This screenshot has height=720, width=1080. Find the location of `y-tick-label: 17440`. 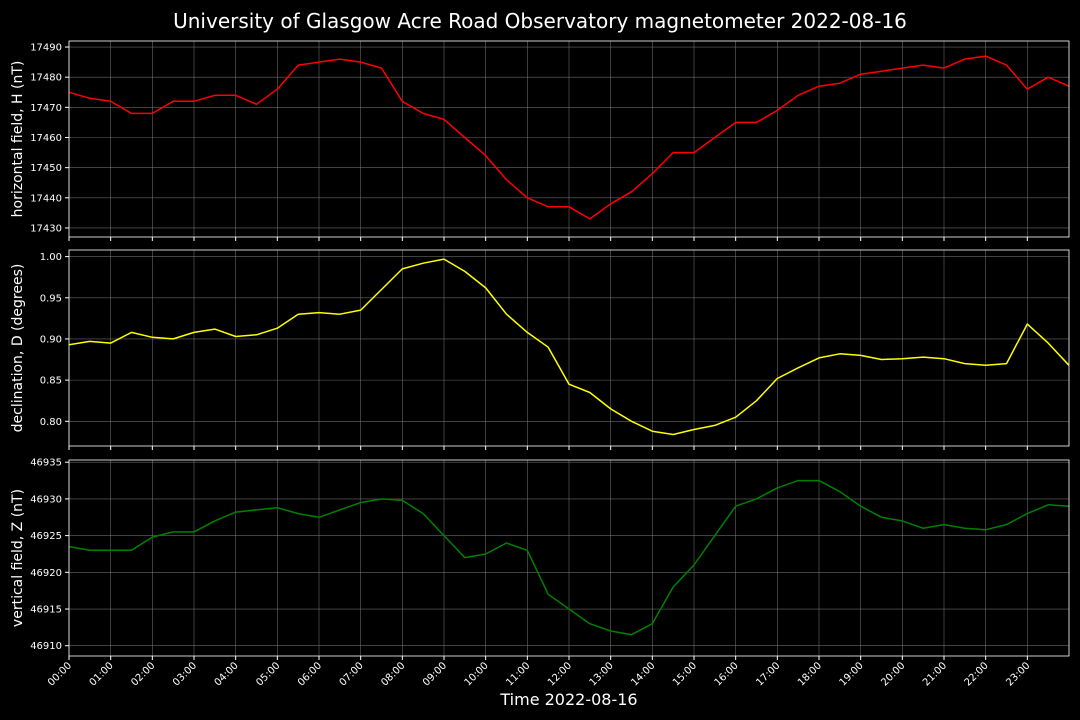

y-tick-label: 17440 is located at coordinates (46, 198).